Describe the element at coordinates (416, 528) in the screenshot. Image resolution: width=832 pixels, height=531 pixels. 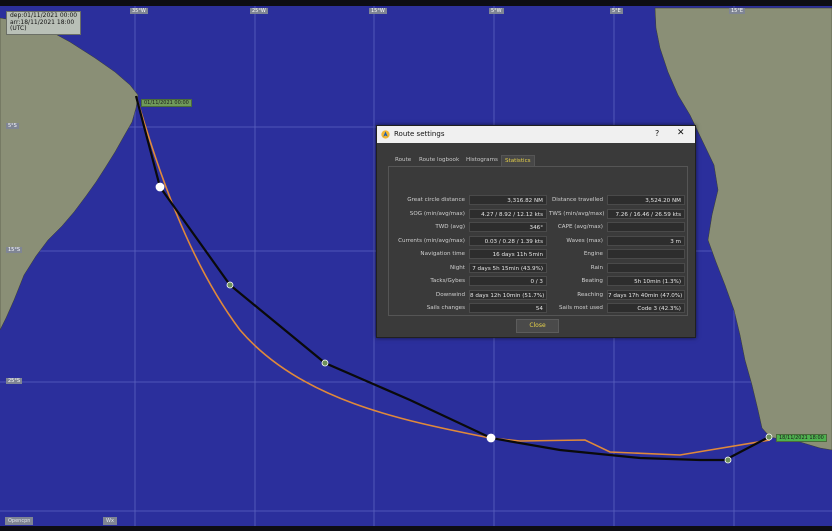
I see `bottom-strip` at that location.